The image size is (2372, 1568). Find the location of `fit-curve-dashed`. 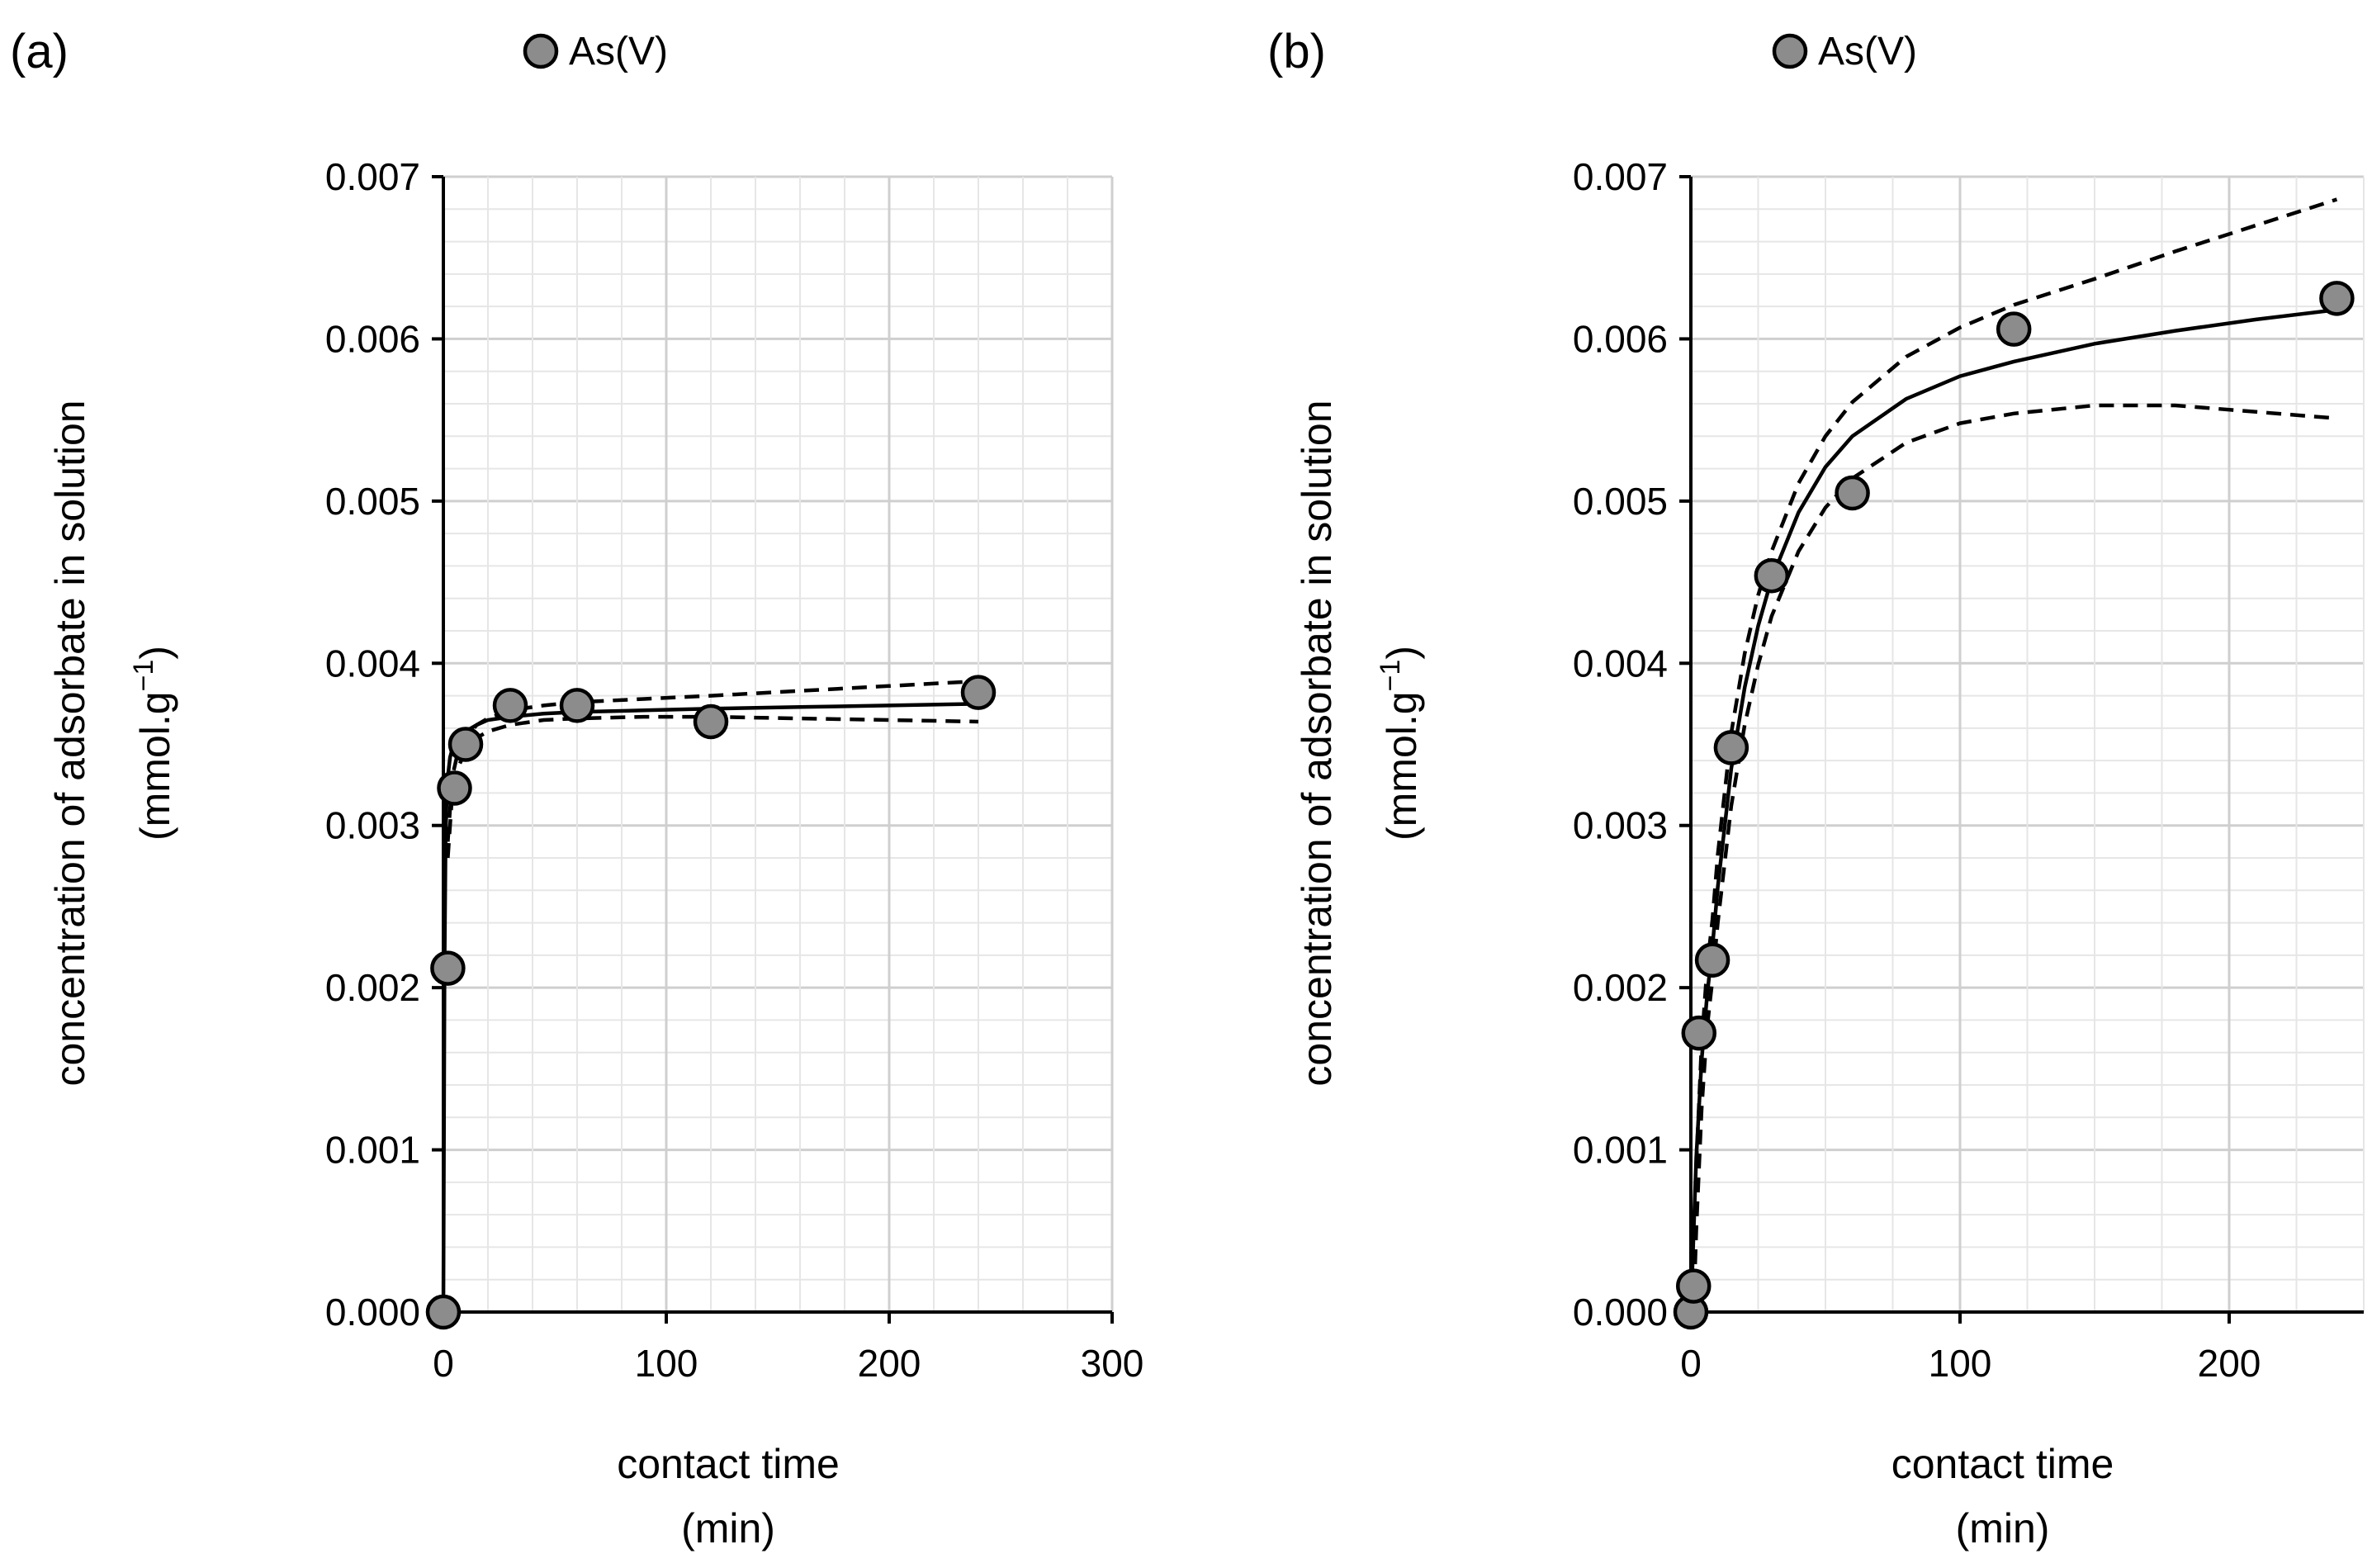

fit-curve-dashed is located at coordinates (712, 760).